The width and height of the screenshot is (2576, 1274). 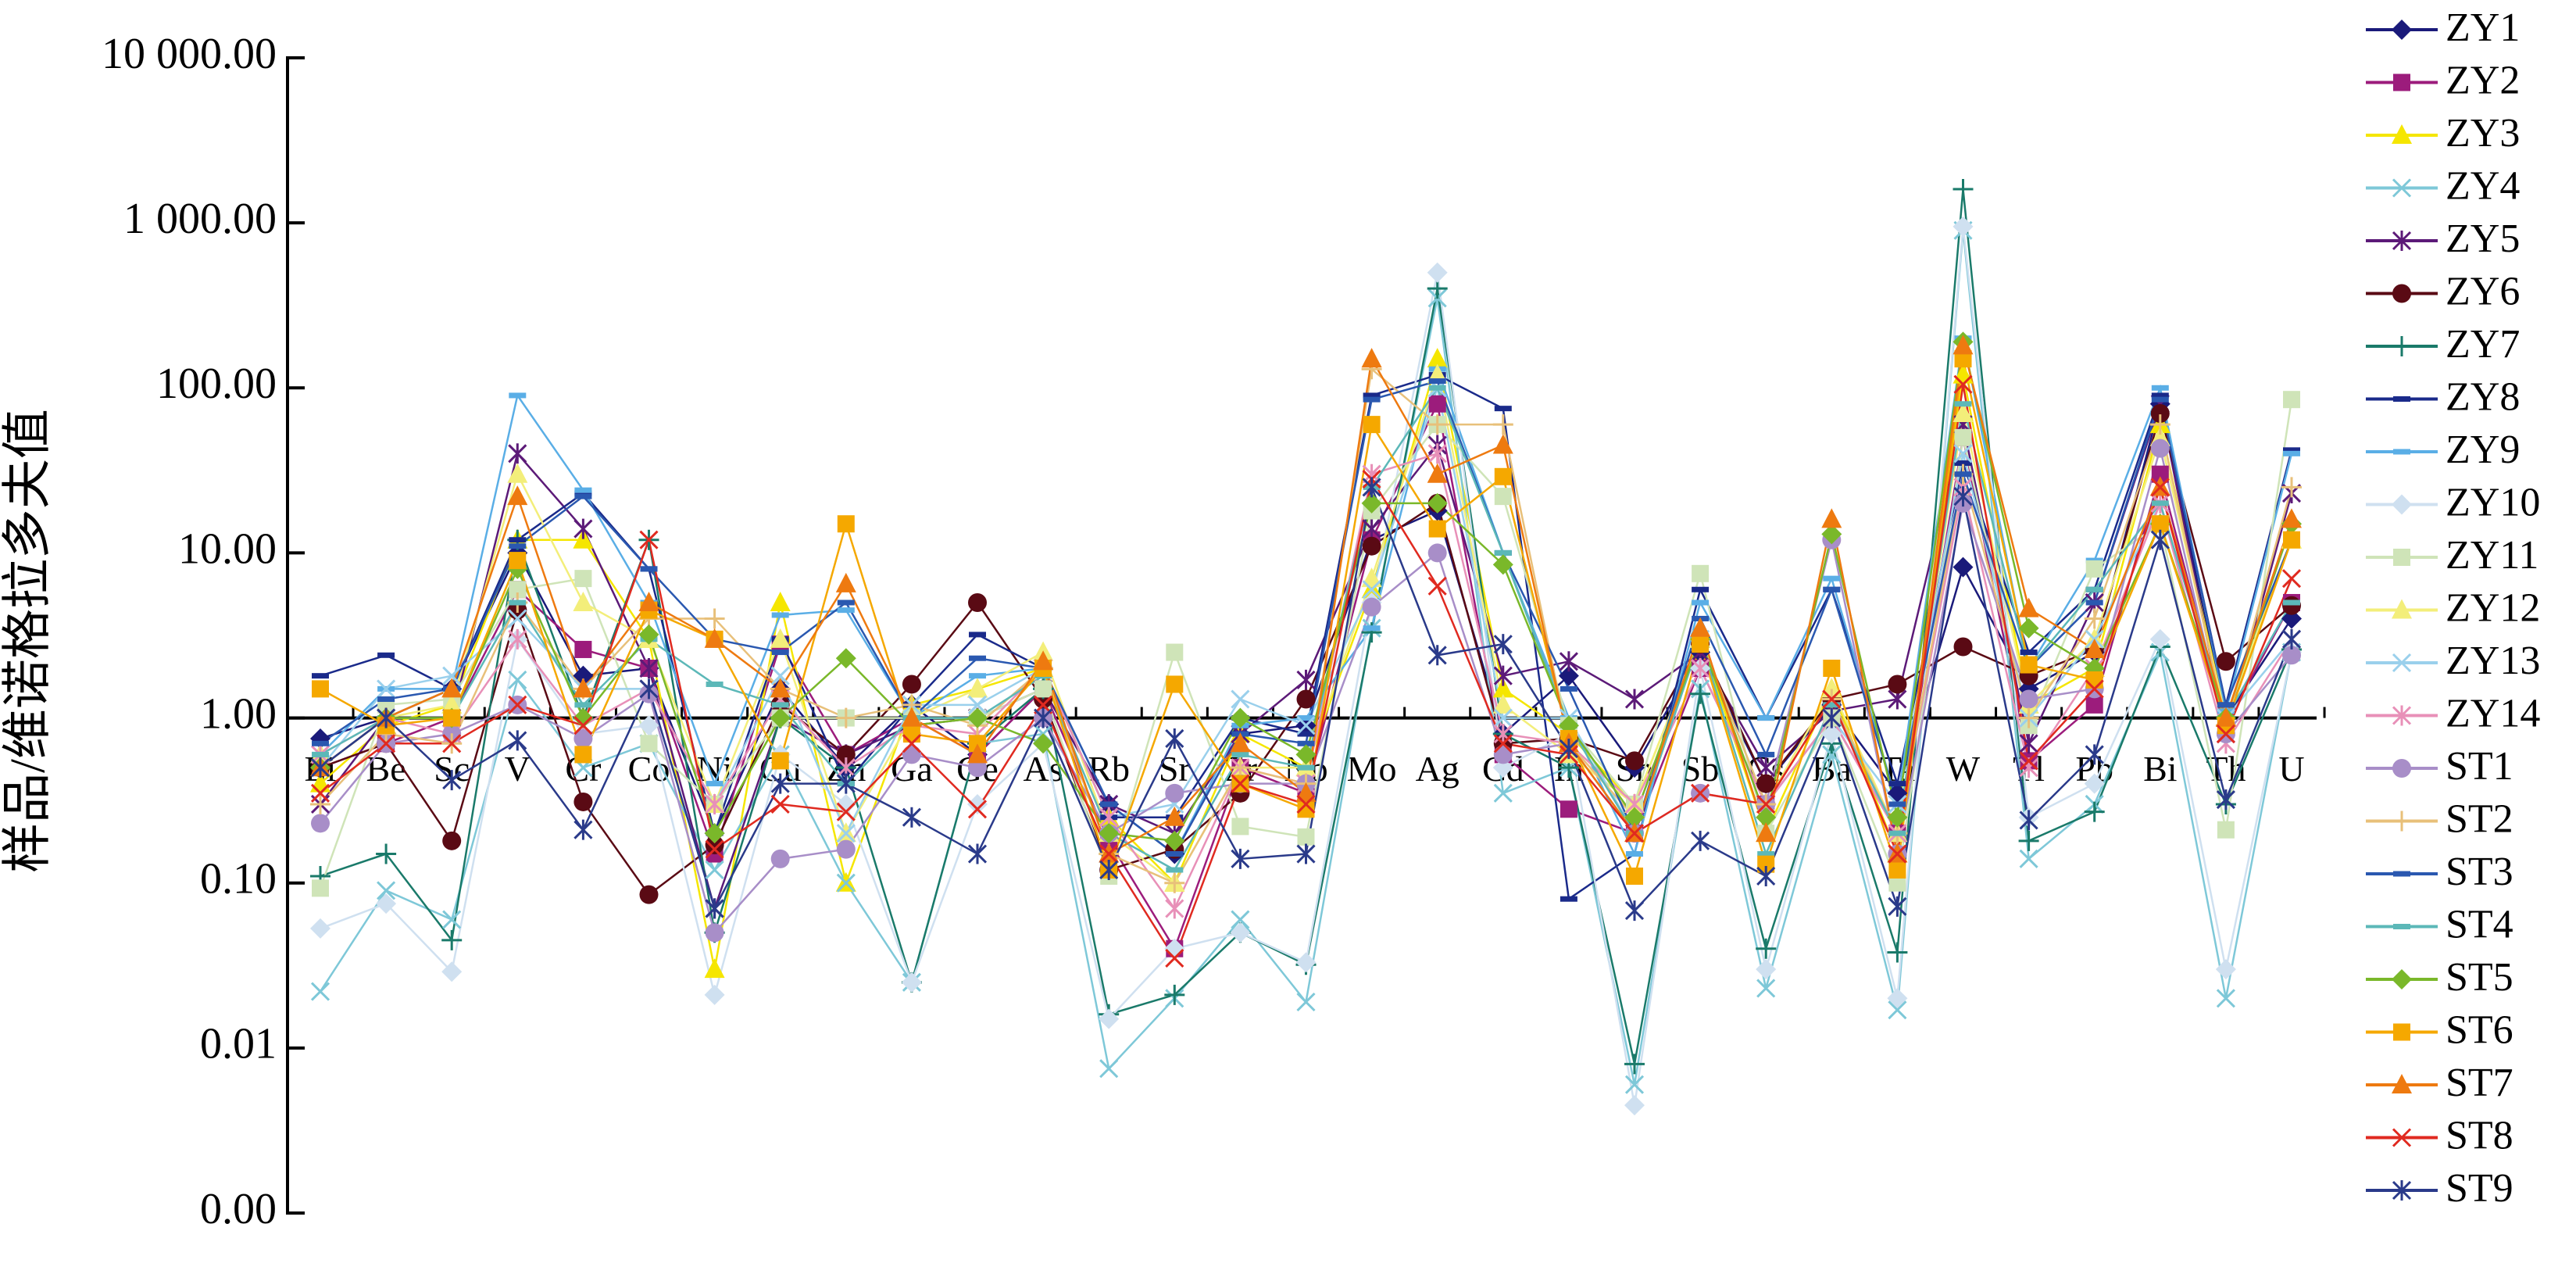 What do you see at coordinates (239, 1044) in the screenshot?
I see `y-tick-label: 0.01` at bounding box center [239, 1044].